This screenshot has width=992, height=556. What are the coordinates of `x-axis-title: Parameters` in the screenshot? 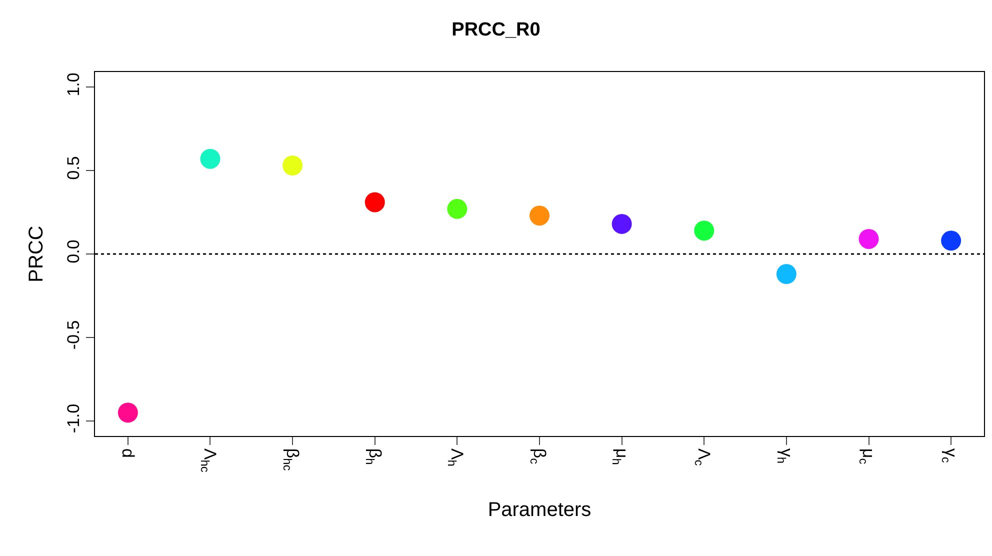 It's located at (540, 509).